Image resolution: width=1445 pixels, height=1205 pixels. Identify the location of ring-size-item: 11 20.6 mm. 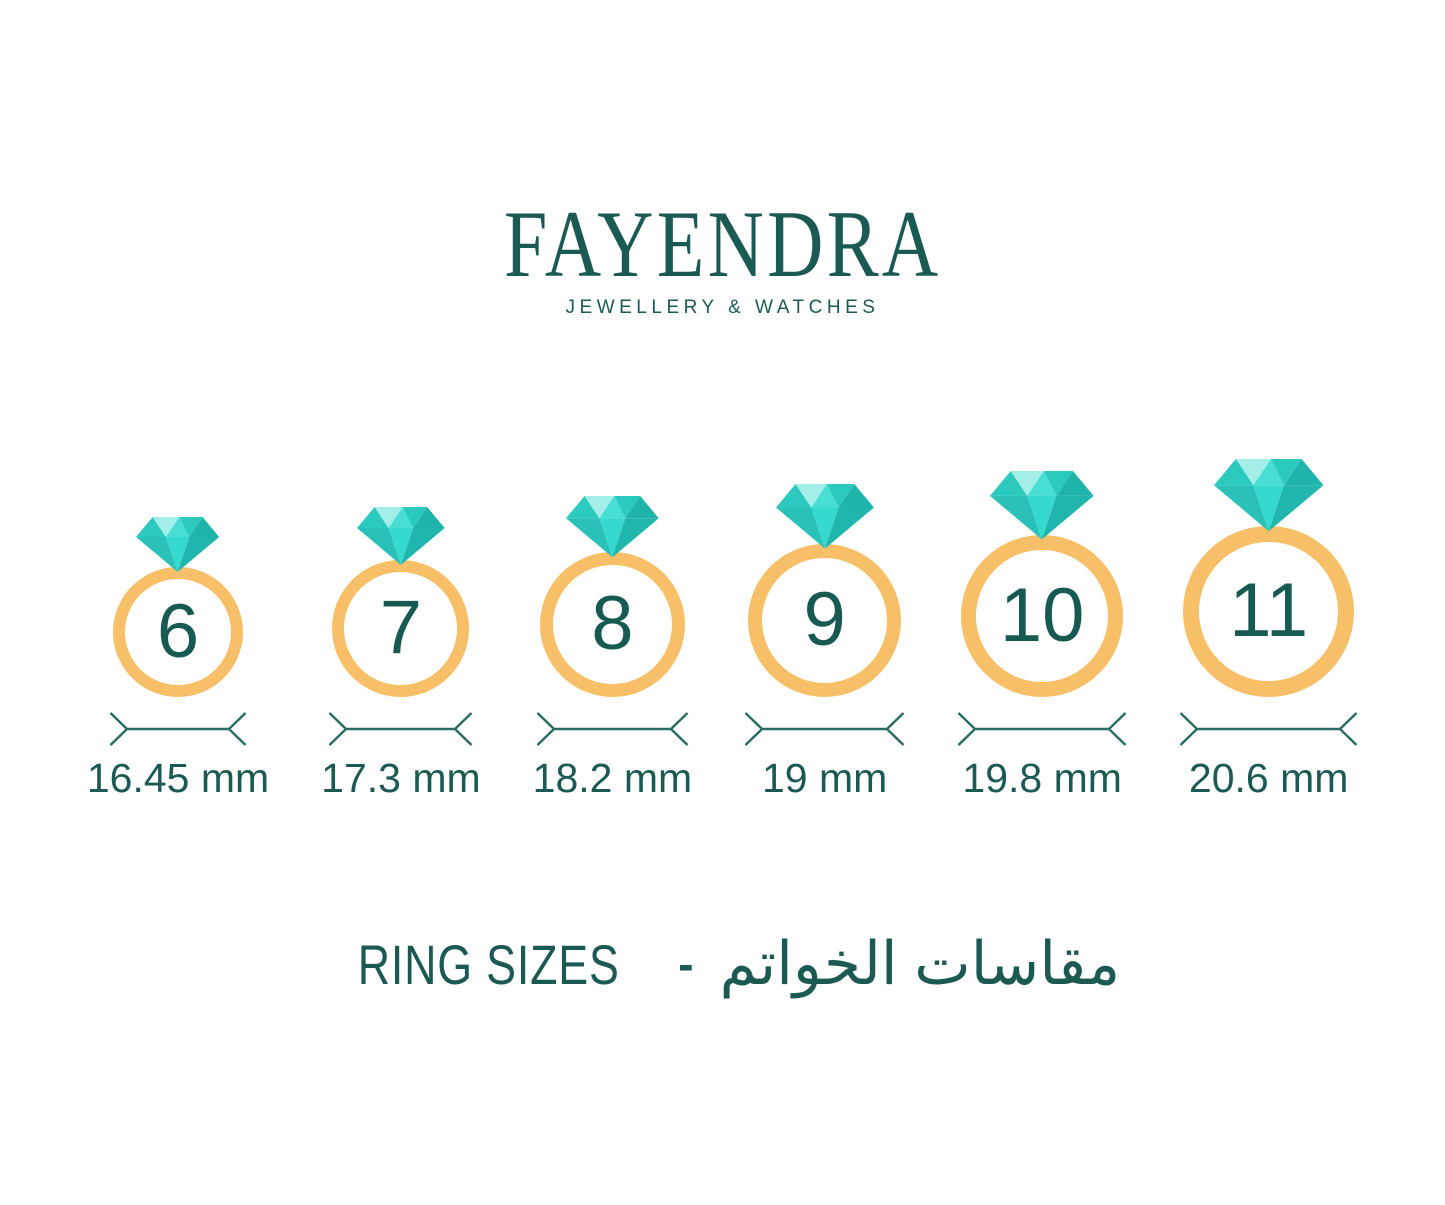
(1268, 629).